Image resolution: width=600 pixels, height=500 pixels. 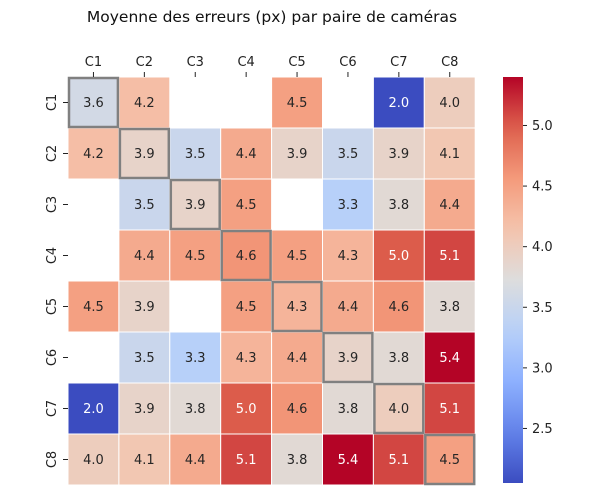 I want to click on colorbar-tick-label: 4.5, so click(x=542, y=187).